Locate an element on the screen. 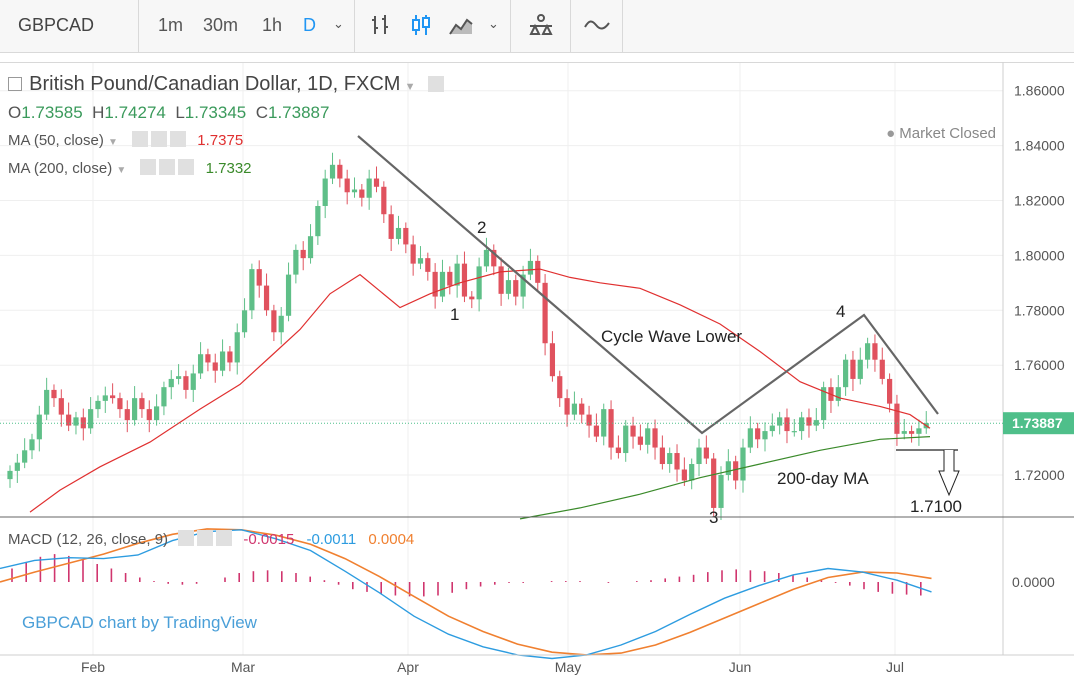 Image resolution: width=1074 pixels, height=677 pixels. ma200-value: 1.7332 is located at coordinates (228, 168).